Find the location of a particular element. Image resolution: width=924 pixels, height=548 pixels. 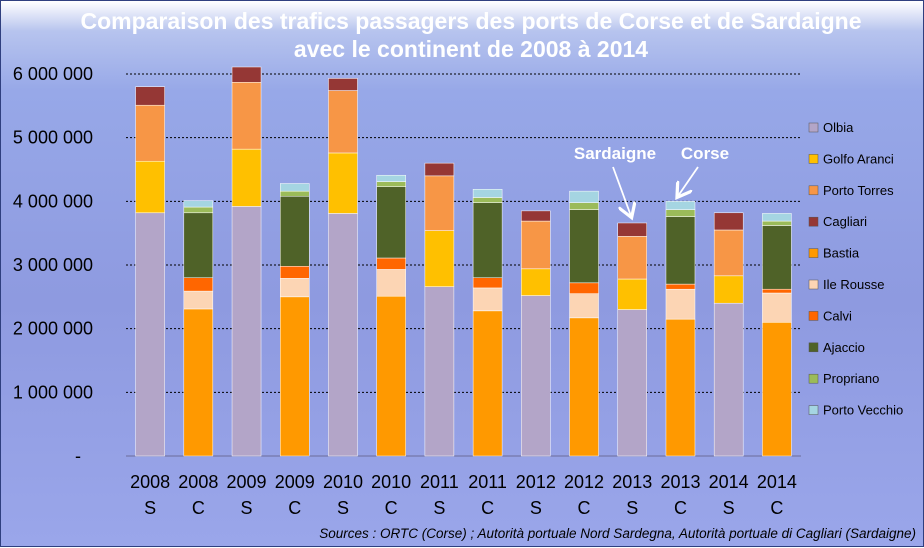

annotation-label: Corse is located at coordinates (705, 153).